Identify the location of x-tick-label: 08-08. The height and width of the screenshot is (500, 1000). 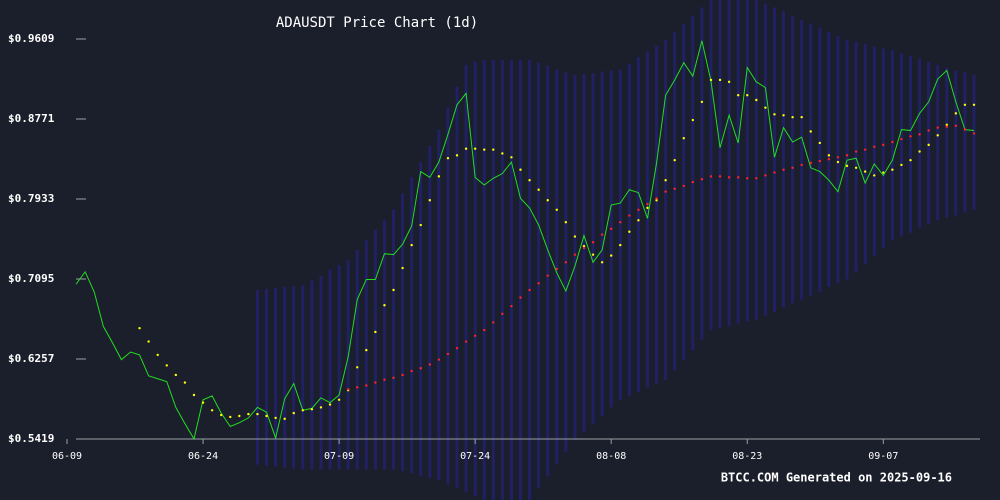
(611, 456).